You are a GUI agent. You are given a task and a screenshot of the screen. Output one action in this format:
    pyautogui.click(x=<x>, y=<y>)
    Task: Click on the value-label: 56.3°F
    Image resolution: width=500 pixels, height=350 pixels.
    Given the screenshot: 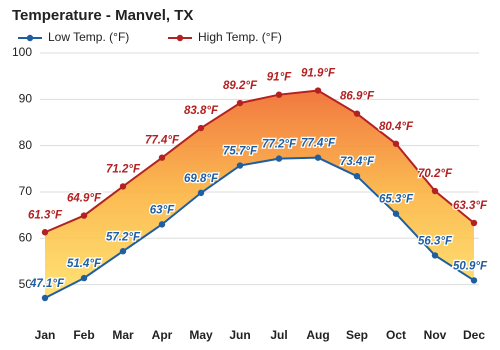 What is the action you would take?
    pyautogui.click(x=435, y=241)
    